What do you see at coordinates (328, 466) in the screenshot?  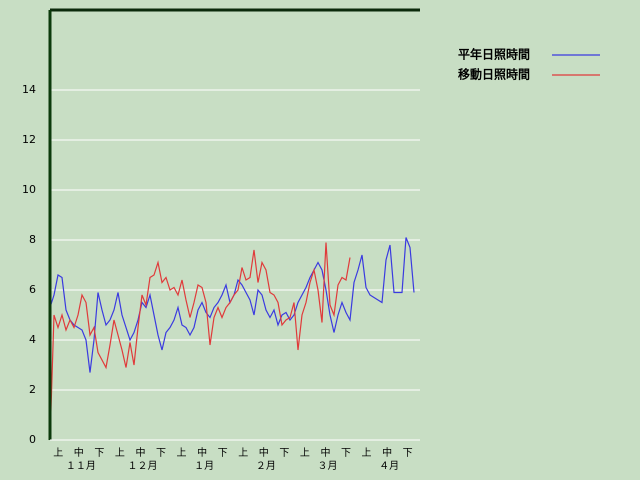 I see `month-label: ３月` at bounding box center [328, 466].